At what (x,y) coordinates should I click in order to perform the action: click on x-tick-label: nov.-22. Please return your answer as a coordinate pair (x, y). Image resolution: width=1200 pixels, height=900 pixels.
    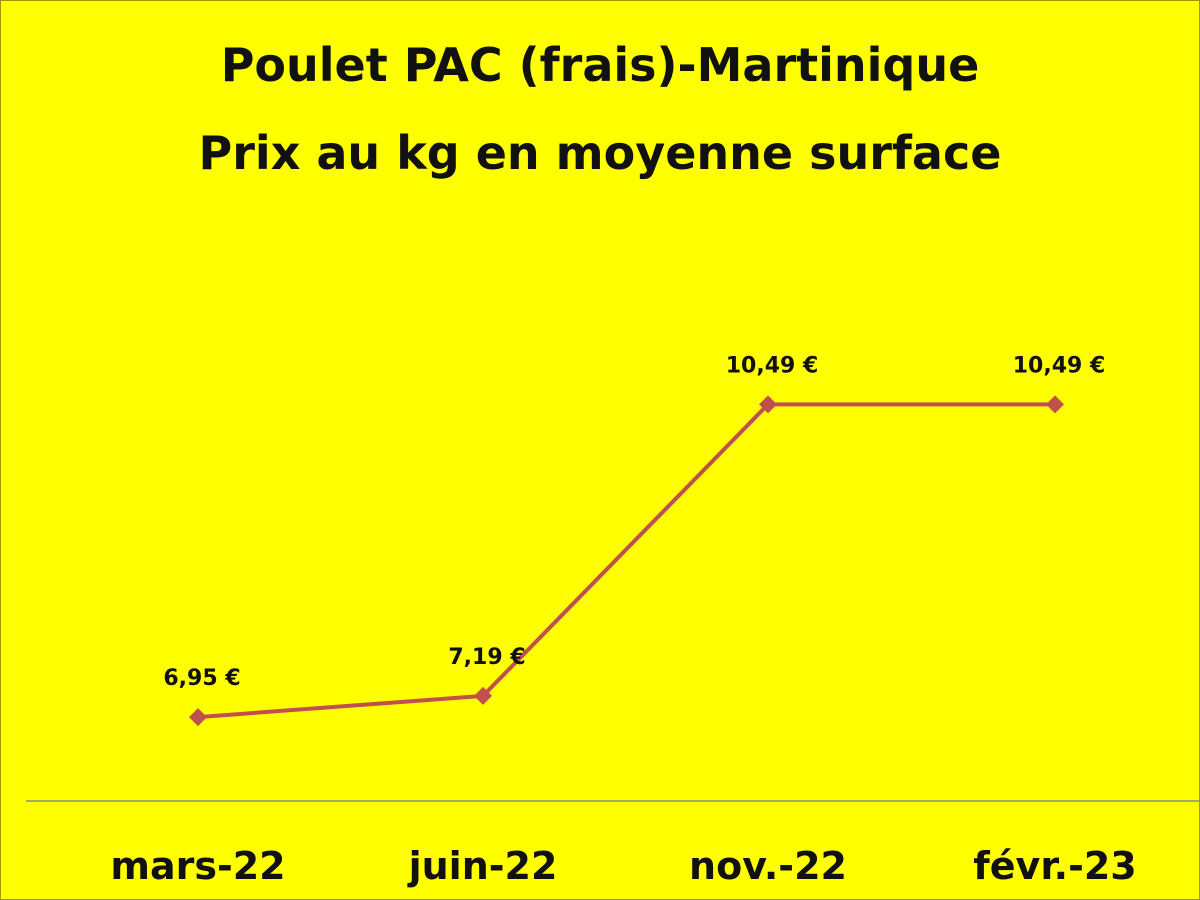
    Looking at the image, I should click on (768, 866).